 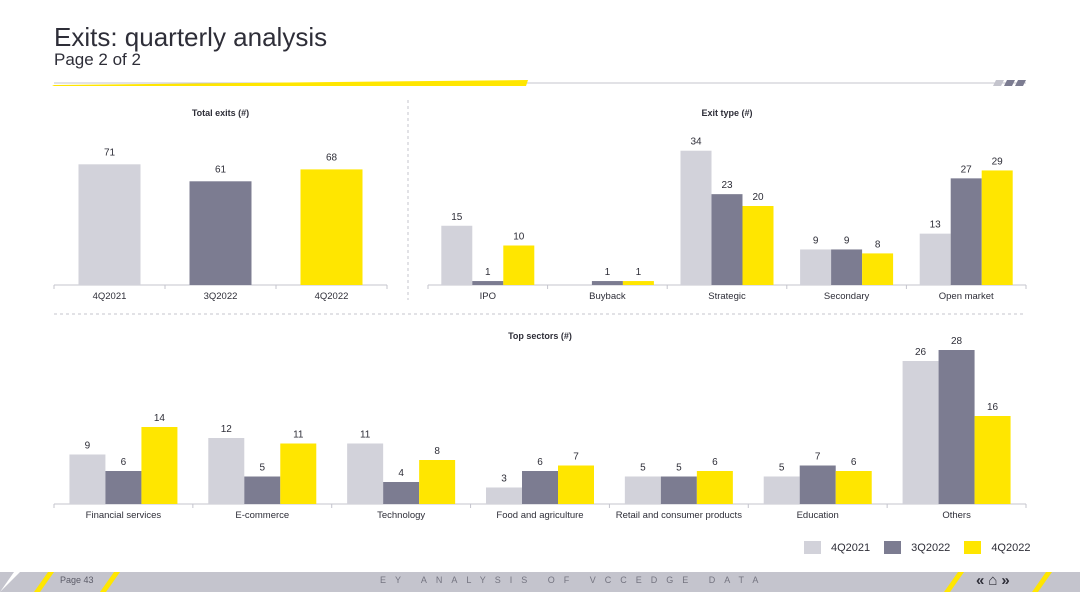 I want to click on footer-nav: « ⌂ », so click(x=993, y=580).